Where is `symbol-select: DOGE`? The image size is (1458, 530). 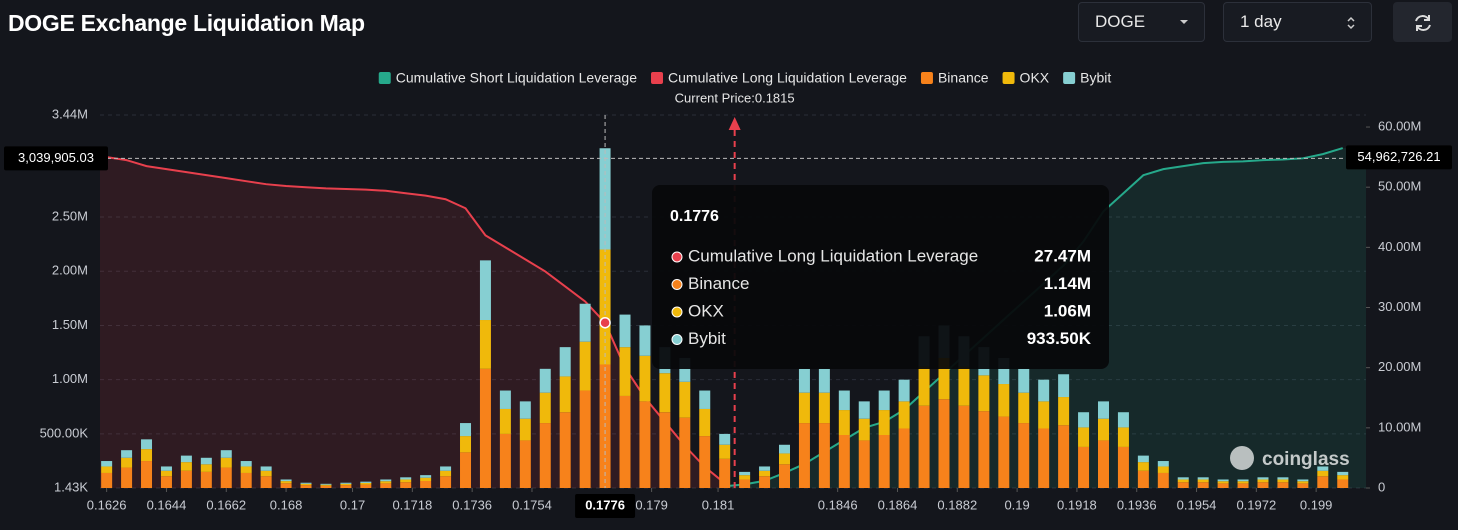
symbol-select: DOGE is located at coordinates (1141, 22).